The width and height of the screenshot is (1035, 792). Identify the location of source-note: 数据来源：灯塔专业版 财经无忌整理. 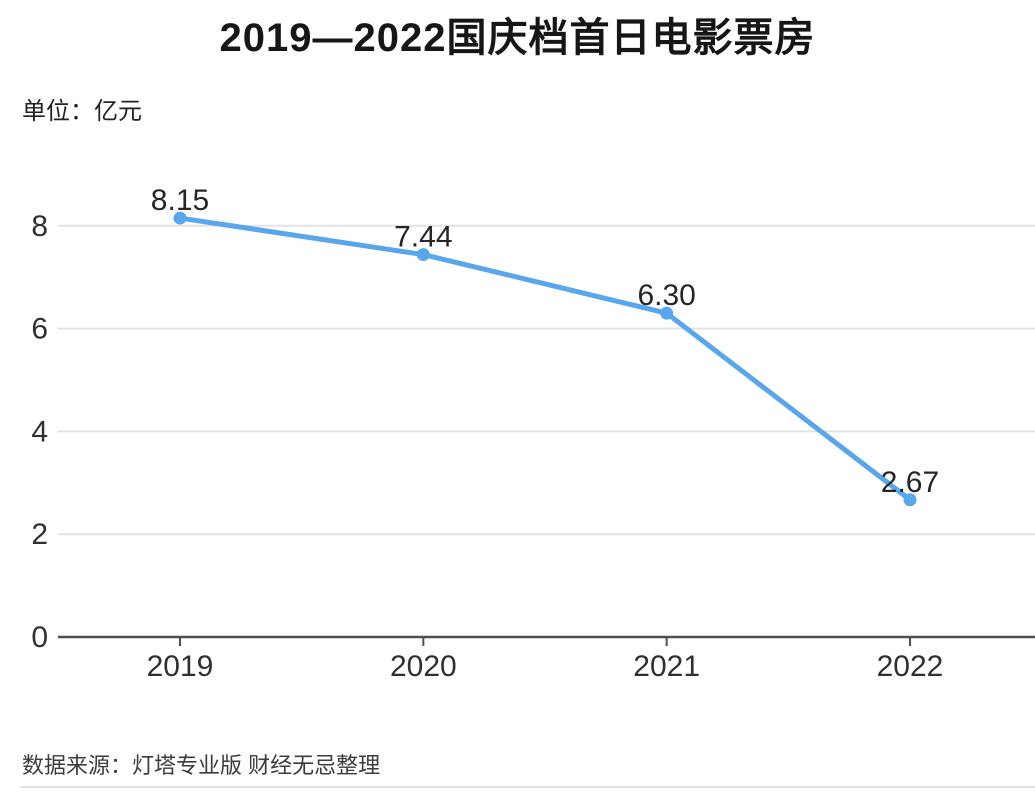
(201, 765).